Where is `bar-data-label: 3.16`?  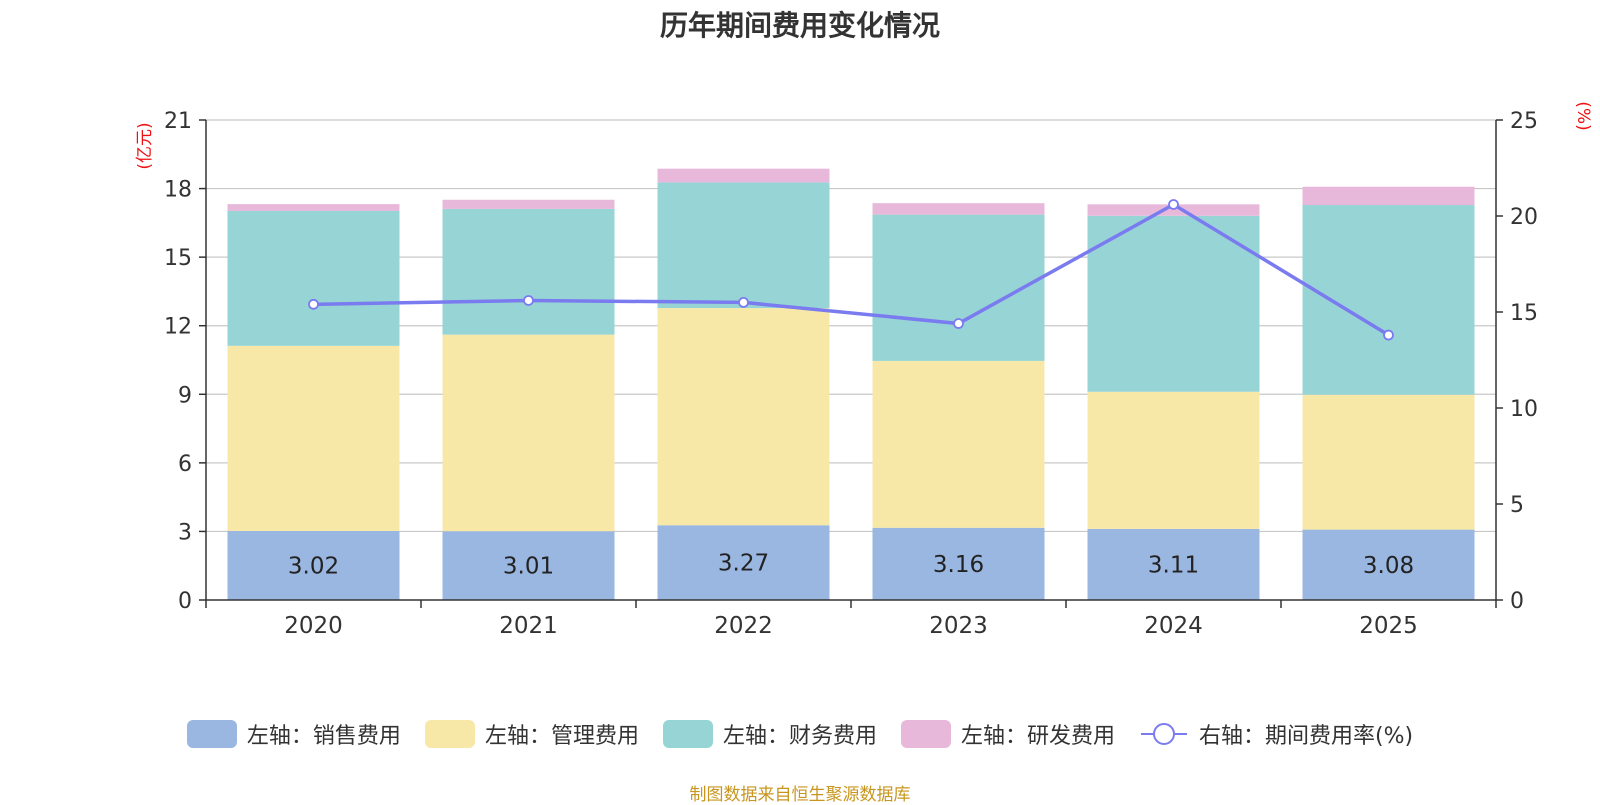
bar-data-label: 3.16 is located at coordinates (958, 565).